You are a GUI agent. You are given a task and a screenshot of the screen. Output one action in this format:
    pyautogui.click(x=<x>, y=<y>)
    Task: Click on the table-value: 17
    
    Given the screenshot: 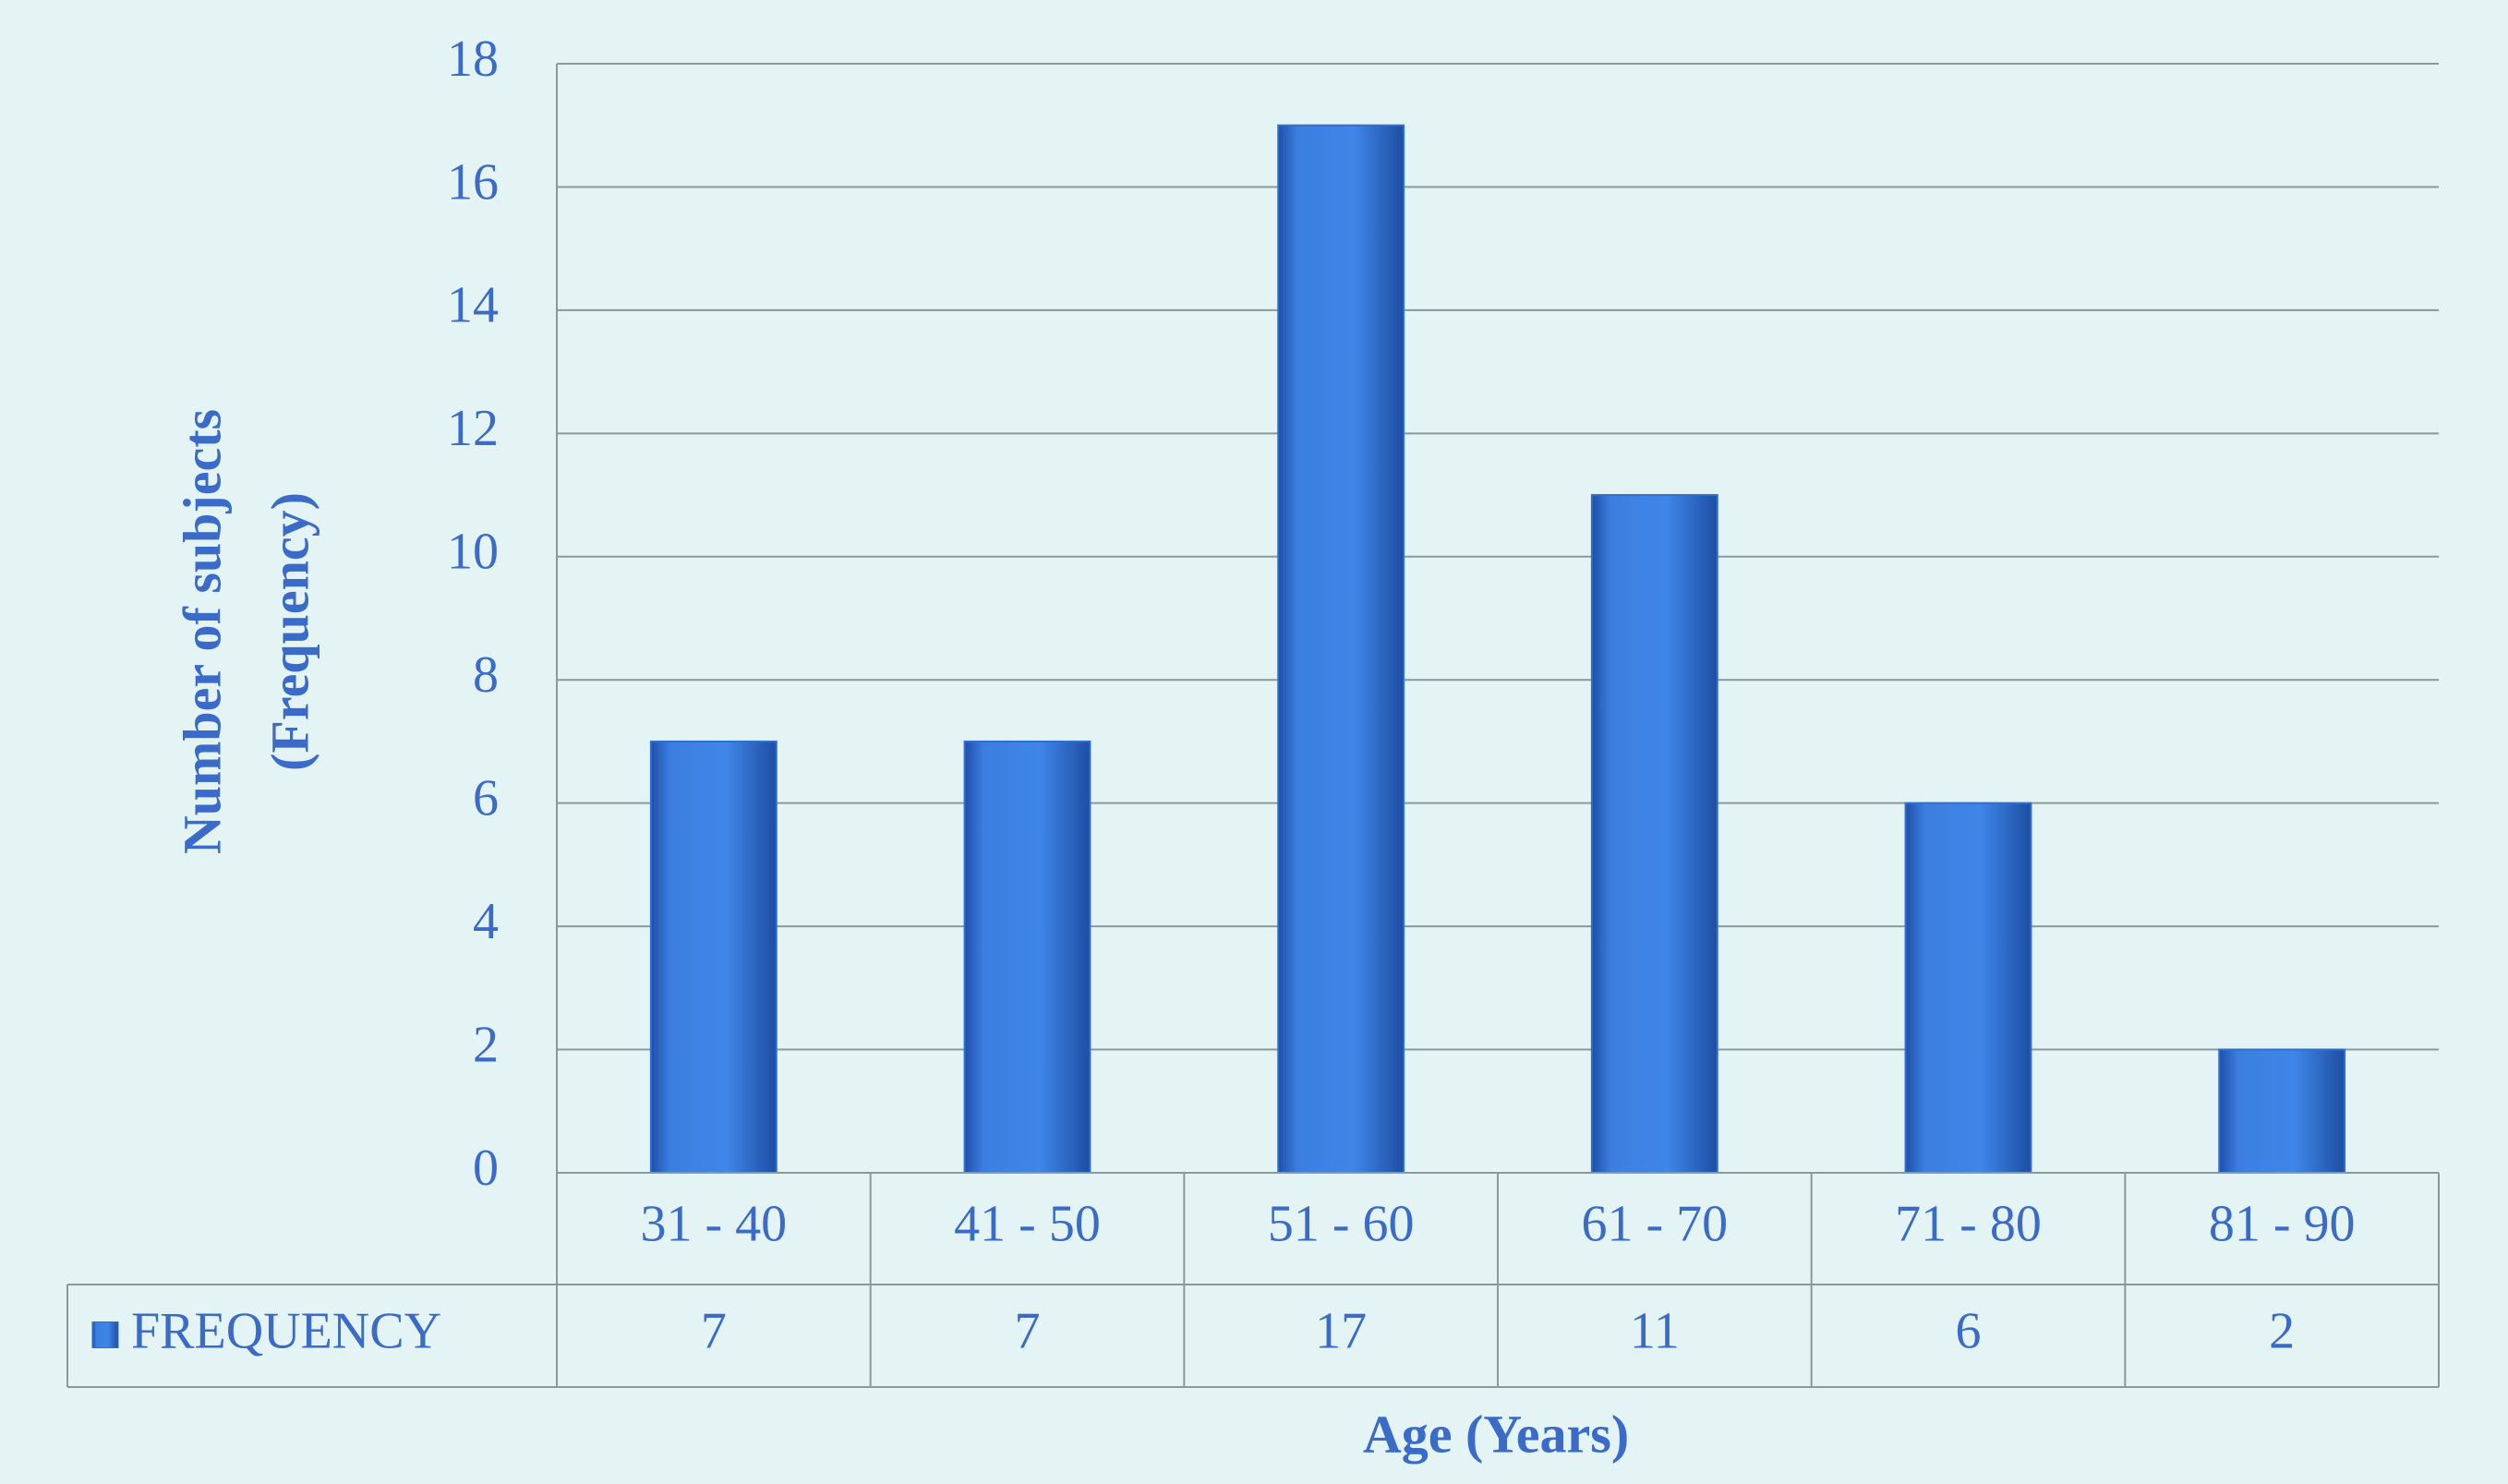 What is the action you would take?
    pyautogui.click(x=1341, y=1330)
    